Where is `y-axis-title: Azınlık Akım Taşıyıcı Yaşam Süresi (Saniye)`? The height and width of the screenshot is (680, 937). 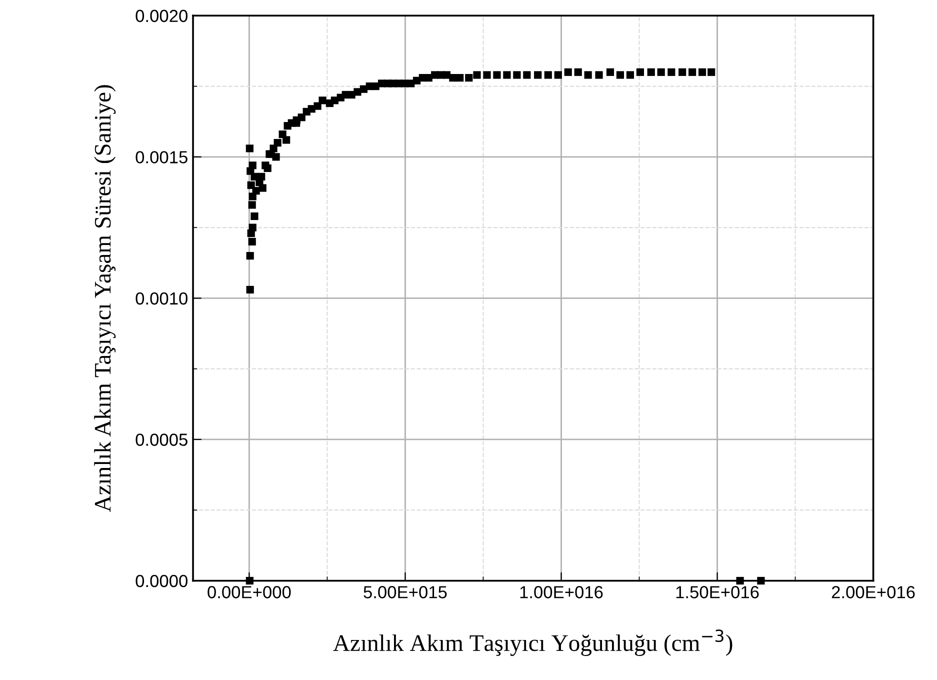 y-axis-title: Azınlık Akım Taşıyıcı Yaşam Süresi (Saniye) is located at coordinates (105, 298).